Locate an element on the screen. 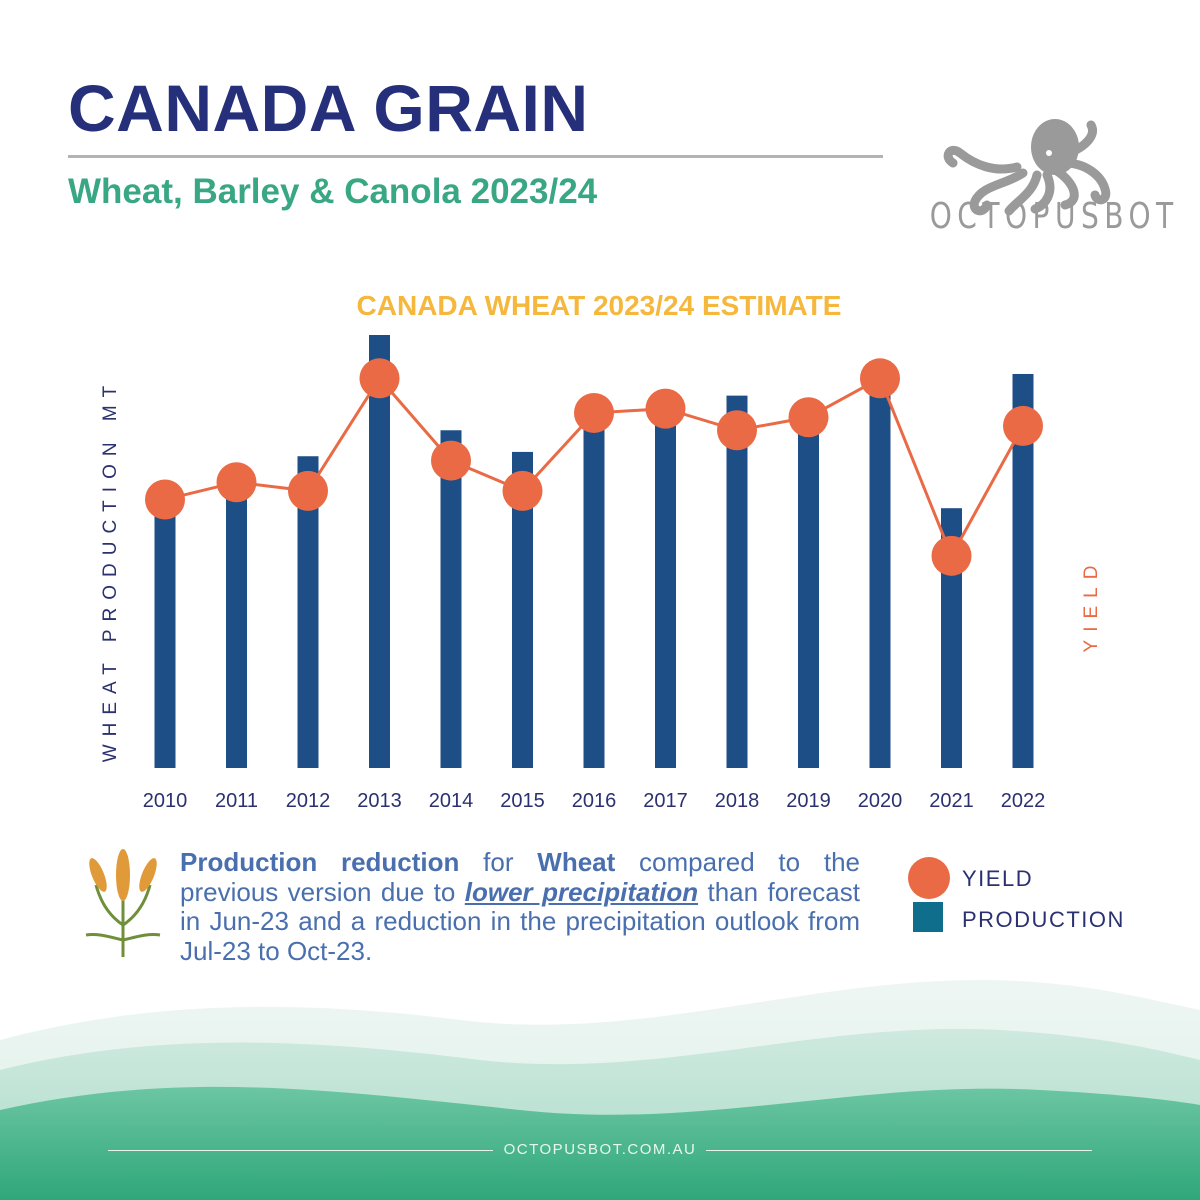  yield-point-2019 is located at coordinates (808, 417).